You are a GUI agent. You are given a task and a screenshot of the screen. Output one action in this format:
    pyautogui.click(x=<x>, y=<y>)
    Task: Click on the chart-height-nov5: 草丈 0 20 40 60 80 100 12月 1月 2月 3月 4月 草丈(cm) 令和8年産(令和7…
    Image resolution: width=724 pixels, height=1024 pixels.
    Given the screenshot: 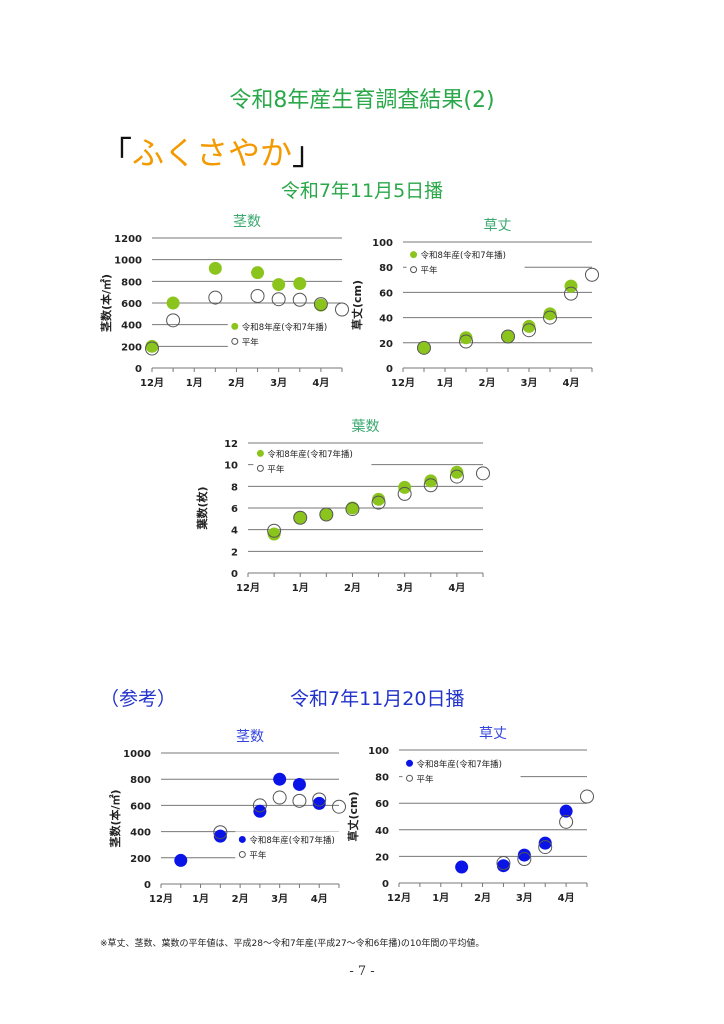 What is the action you would take?
    pyautogui.click(x=474, y=303)
    